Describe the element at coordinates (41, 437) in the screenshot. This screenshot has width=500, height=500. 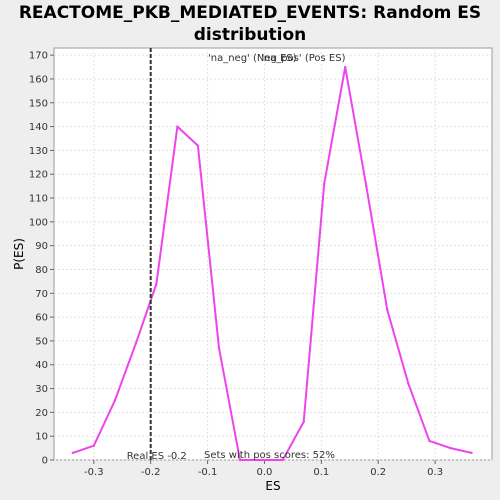
I see `y-tick-label: 10` at that location.